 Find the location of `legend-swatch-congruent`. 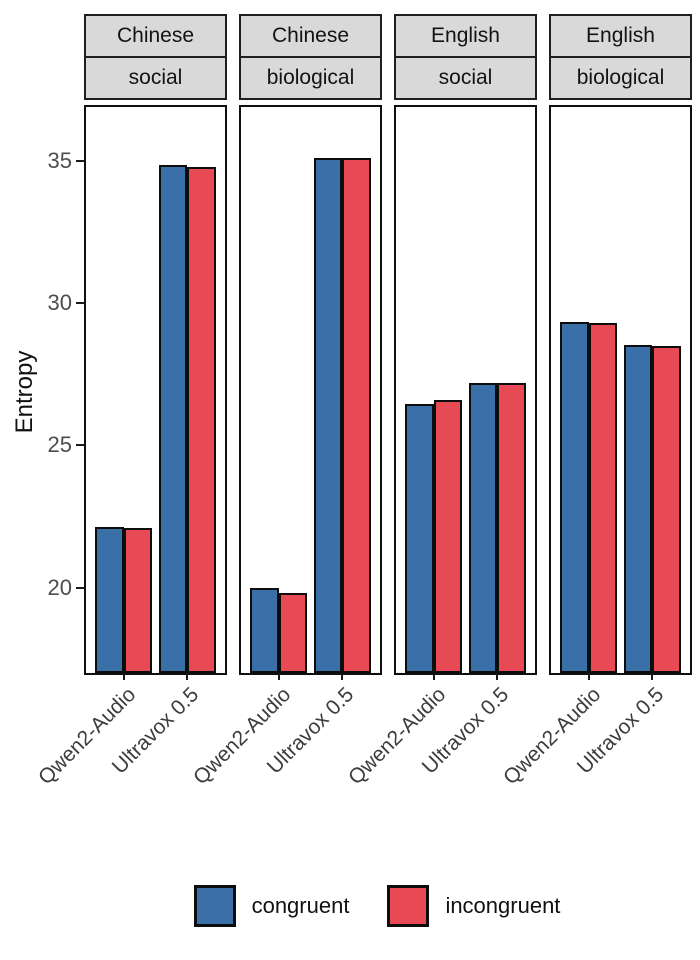

legend-swatch-congruent is located at coordinates (214, 906).